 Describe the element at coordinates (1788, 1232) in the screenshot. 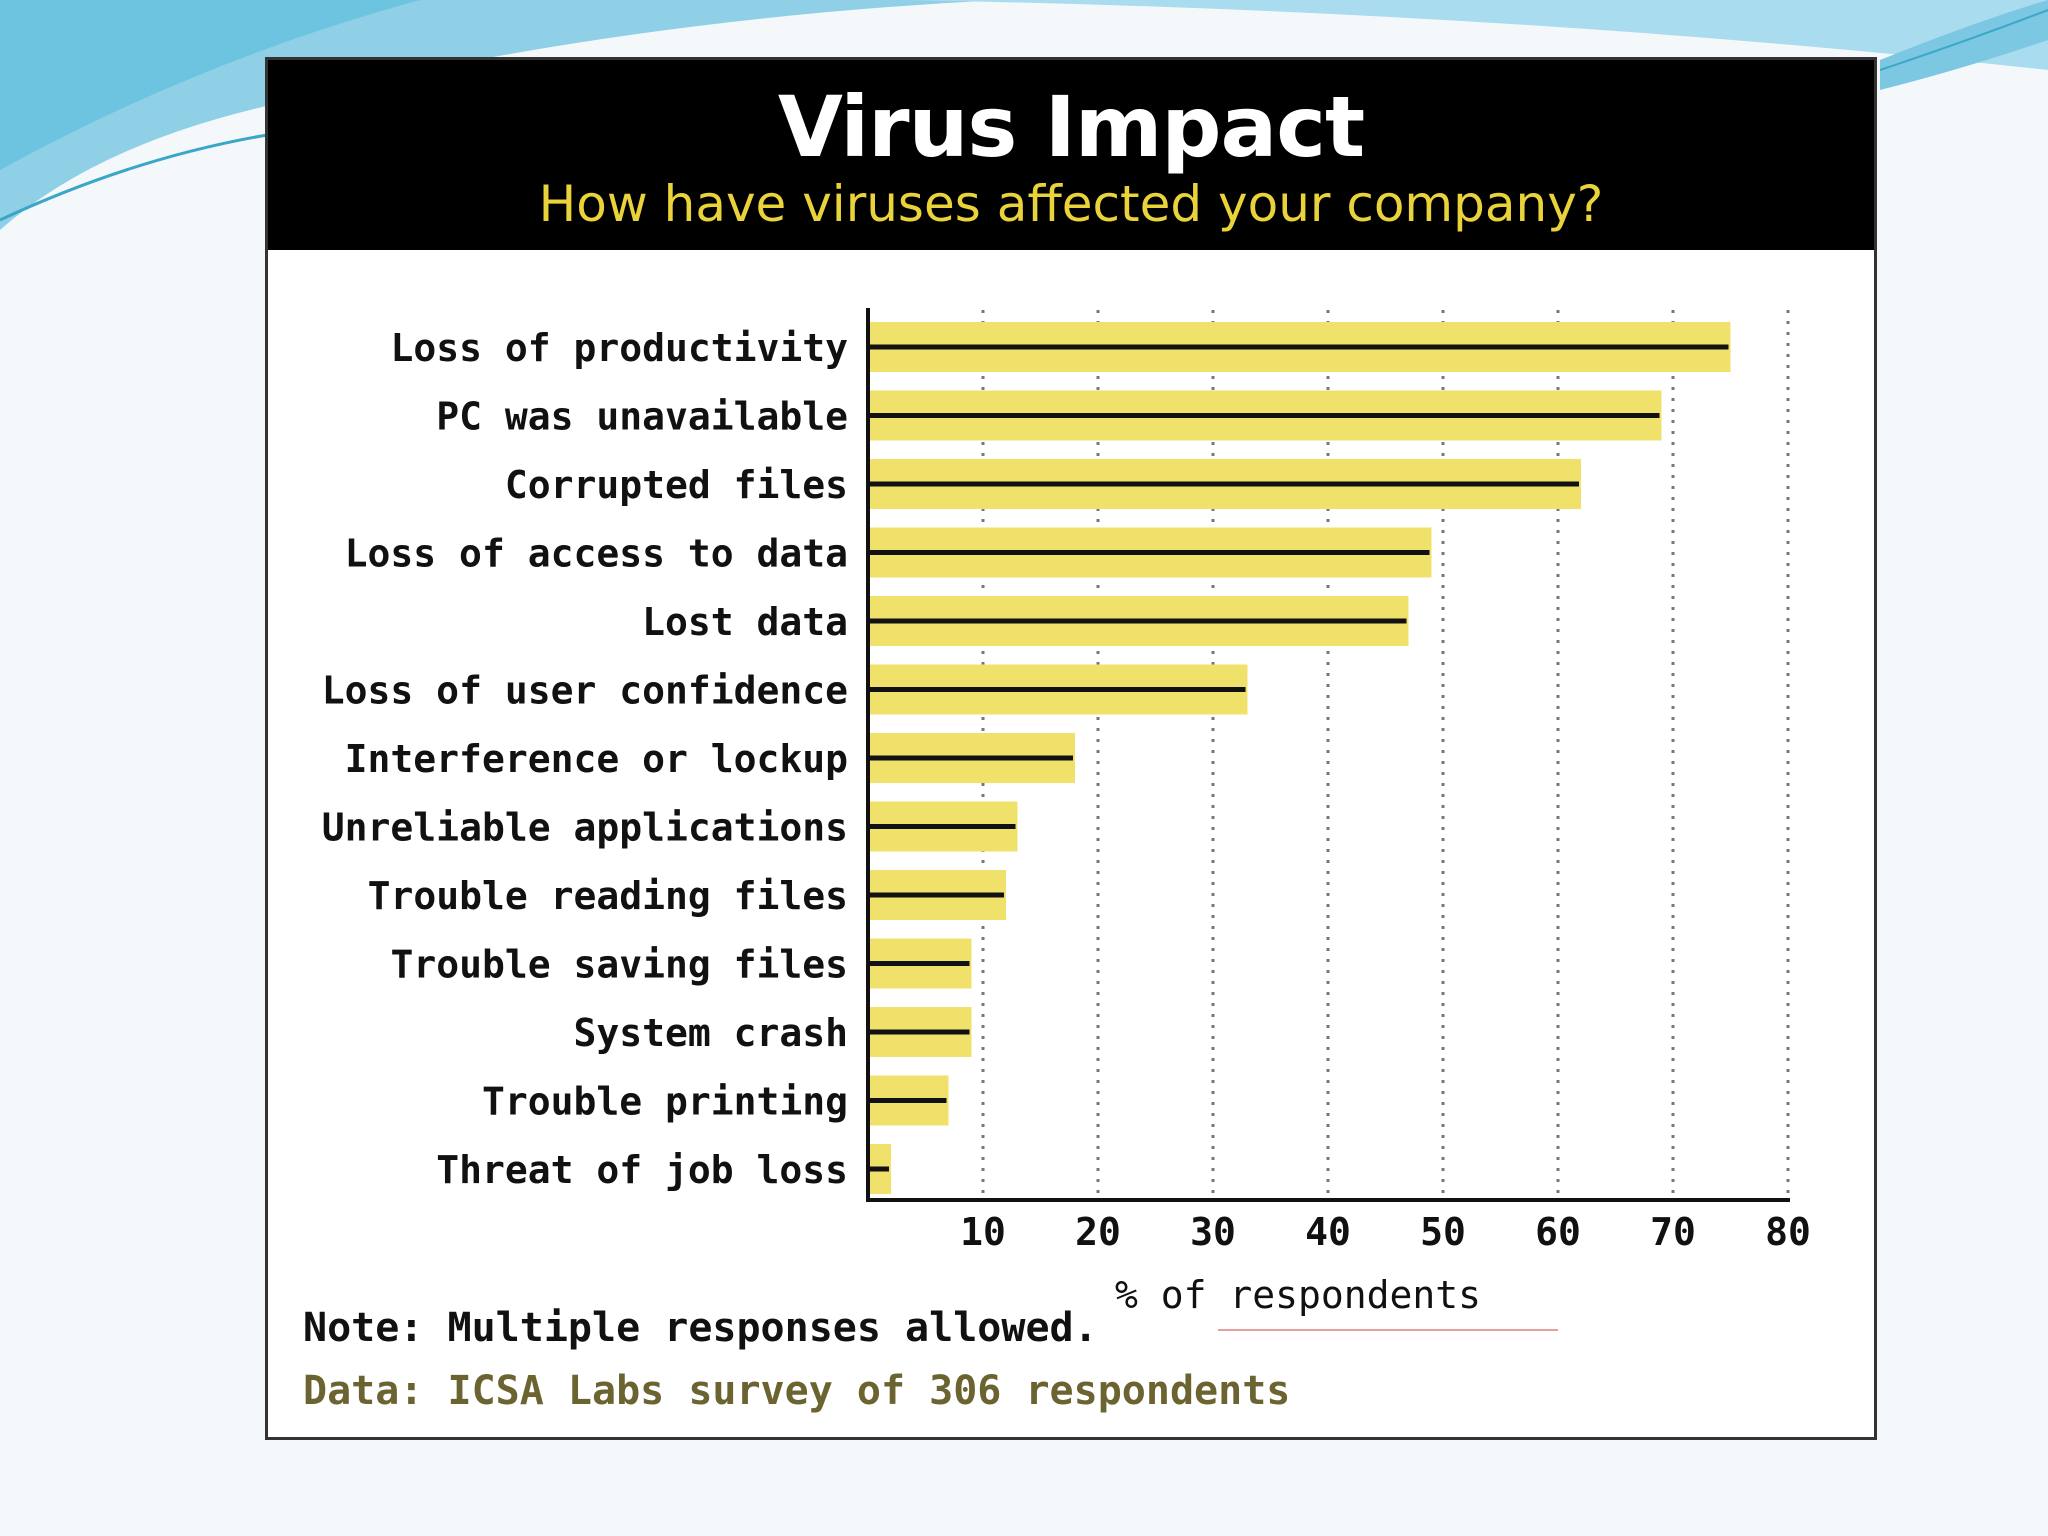

I see `x-tick-label: 80` at that location.